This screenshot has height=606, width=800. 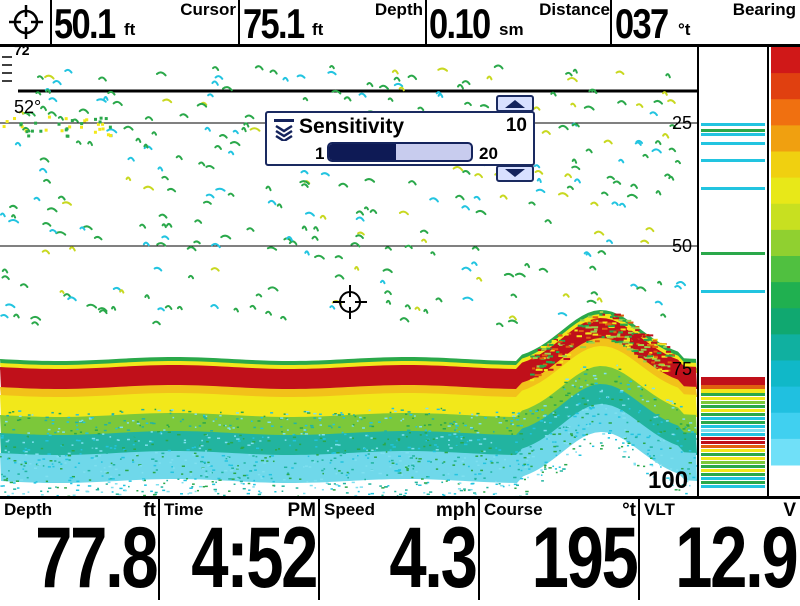 I want to click on sensitivity-up-button, so click(x=515, y=103).